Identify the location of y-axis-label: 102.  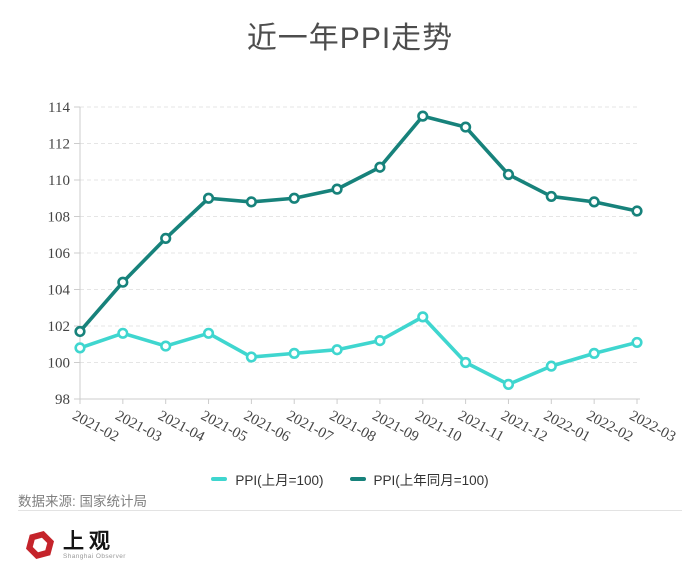
(59, 327).